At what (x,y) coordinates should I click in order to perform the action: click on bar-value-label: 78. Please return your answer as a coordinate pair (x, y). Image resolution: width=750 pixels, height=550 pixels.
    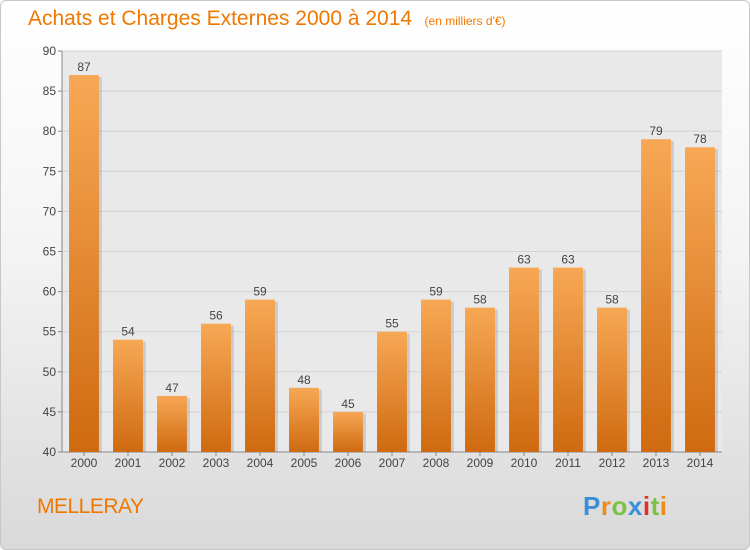
    Looking at the image, I should click on (700, 139).